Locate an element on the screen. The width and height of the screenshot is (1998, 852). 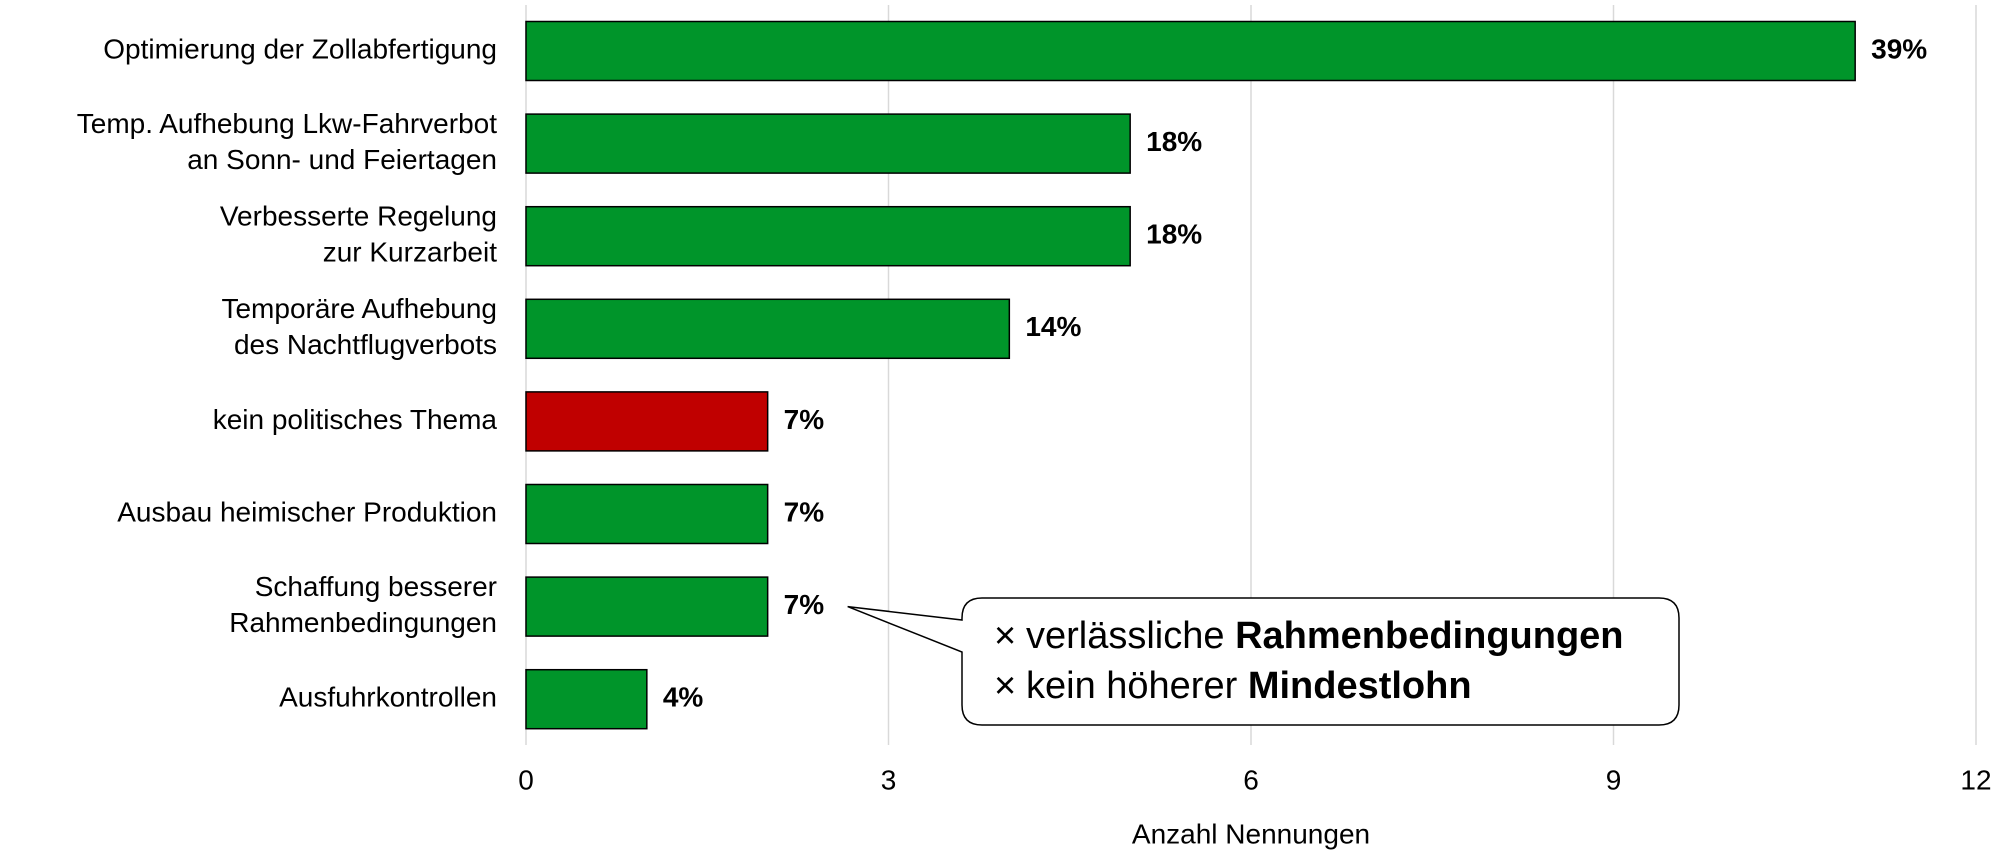
x-tick-label: 12 is located at coordinates (1975, 779).